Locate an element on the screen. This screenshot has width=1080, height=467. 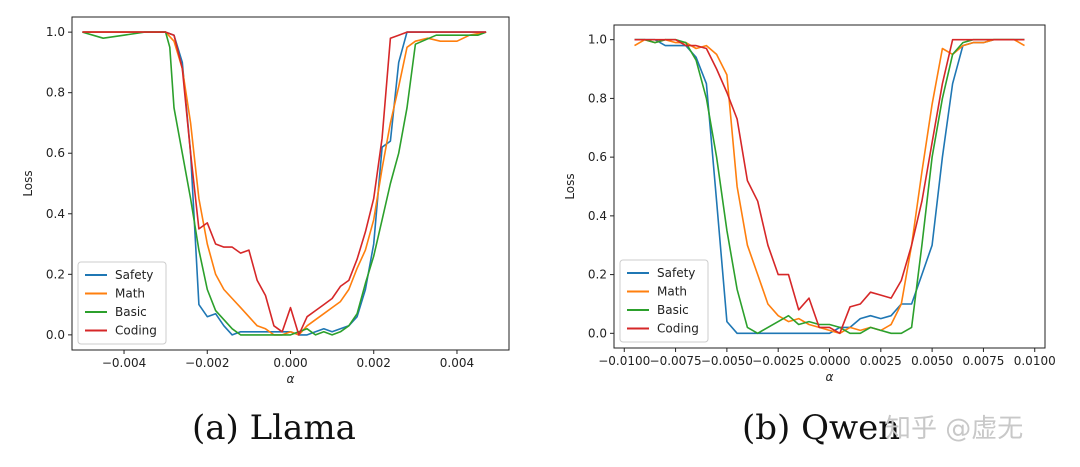
x-tick-label: 0.0050 is located at coordinates (932, 361).